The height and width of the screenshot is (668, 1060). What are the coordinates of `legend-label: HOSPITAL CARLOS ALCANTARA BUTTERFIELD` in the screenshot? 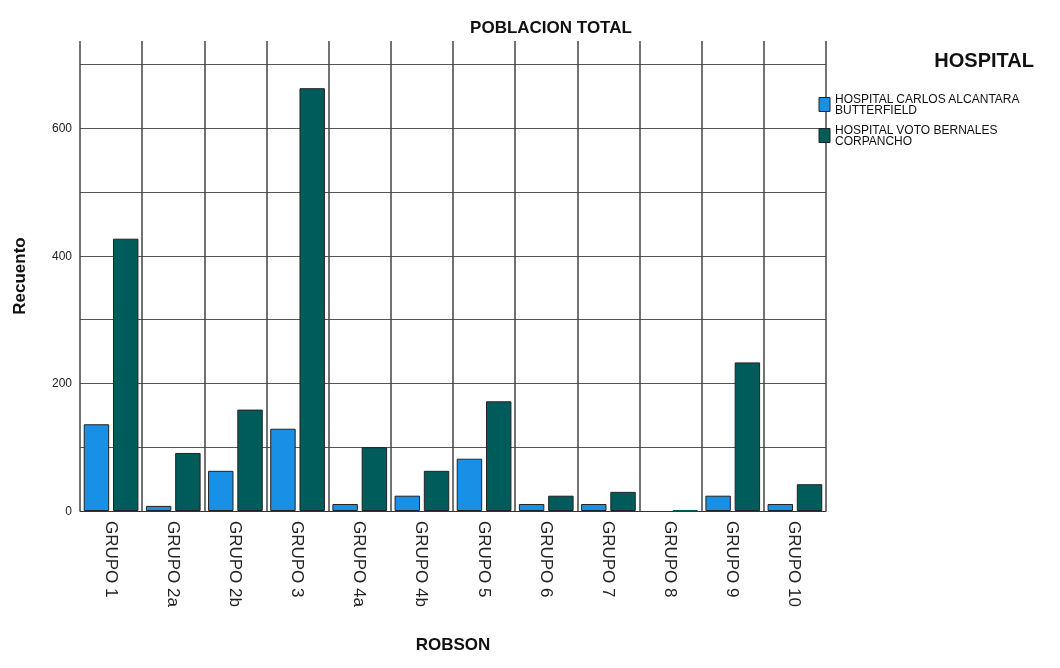 It's located at (929, 104).